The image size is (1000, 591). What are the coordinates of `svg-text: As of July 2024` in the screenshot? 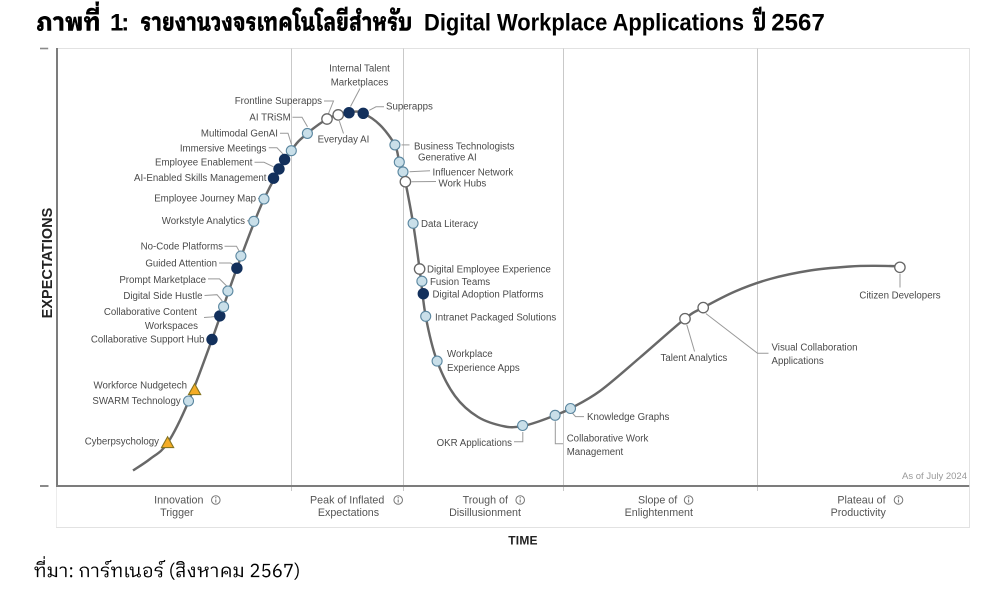 It's located at (934, 476).